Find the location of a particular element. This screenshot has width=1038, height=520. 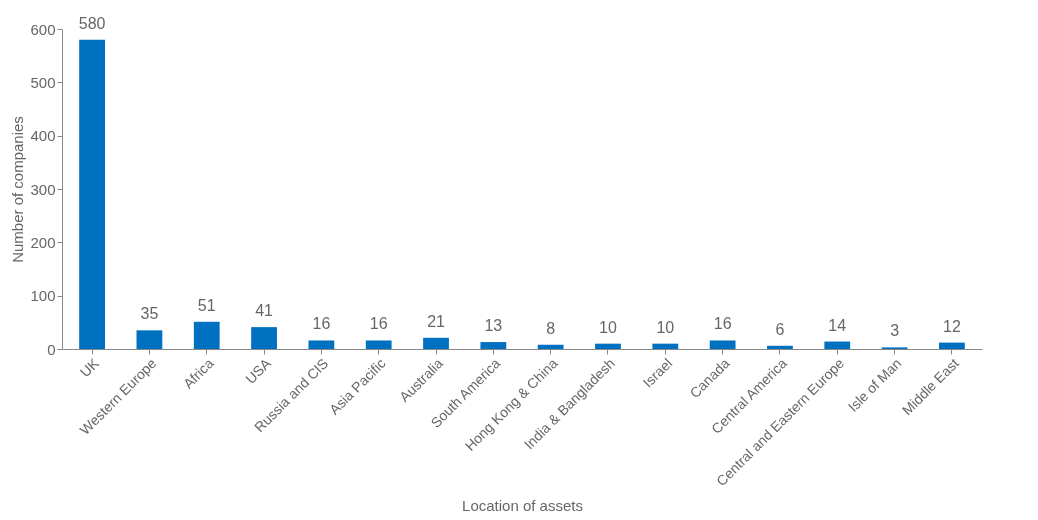

data-label: 21 is located at coordinates (436, 321).